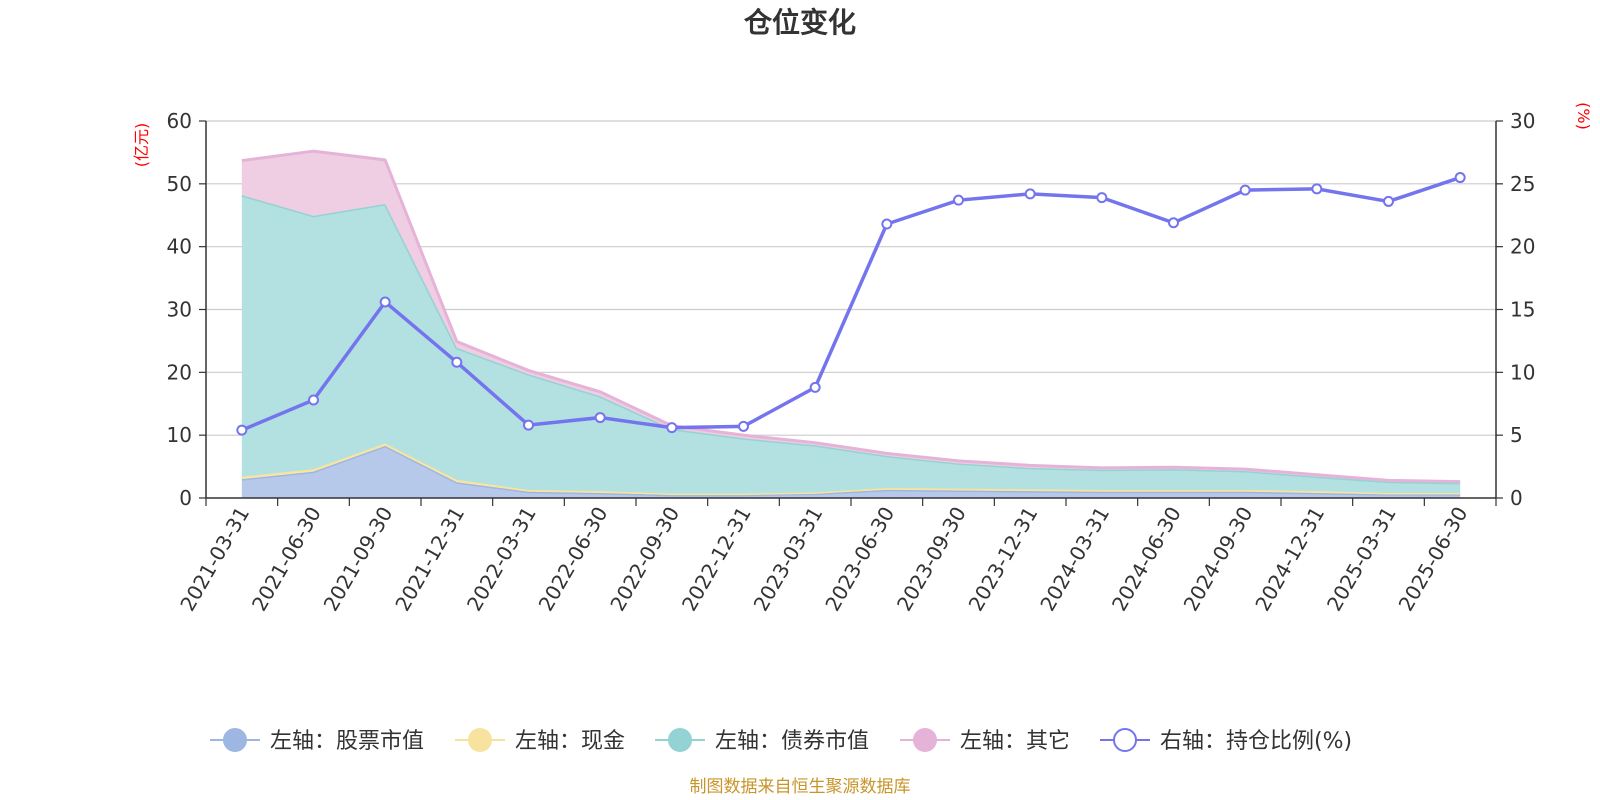 The width and height of the screenshot is (1600, 800). Describe the element at coordinates (1522, 121) in the screenshot. I see `right-tick-label: 30` at that location.